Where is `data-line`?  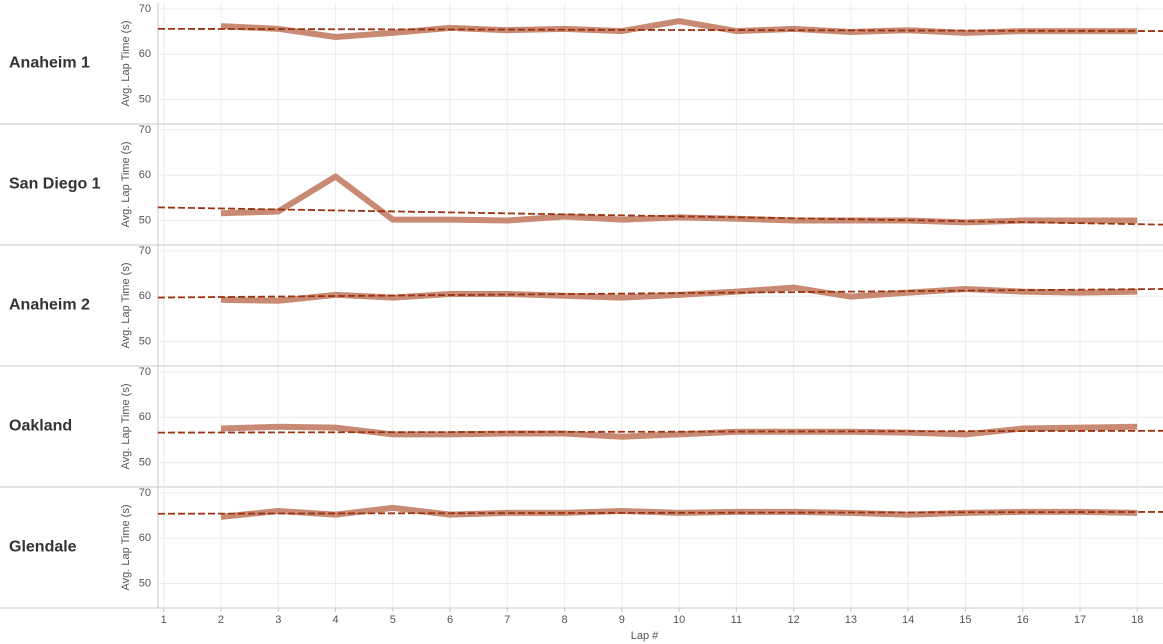 data-line is located at coordinates (679, 29).